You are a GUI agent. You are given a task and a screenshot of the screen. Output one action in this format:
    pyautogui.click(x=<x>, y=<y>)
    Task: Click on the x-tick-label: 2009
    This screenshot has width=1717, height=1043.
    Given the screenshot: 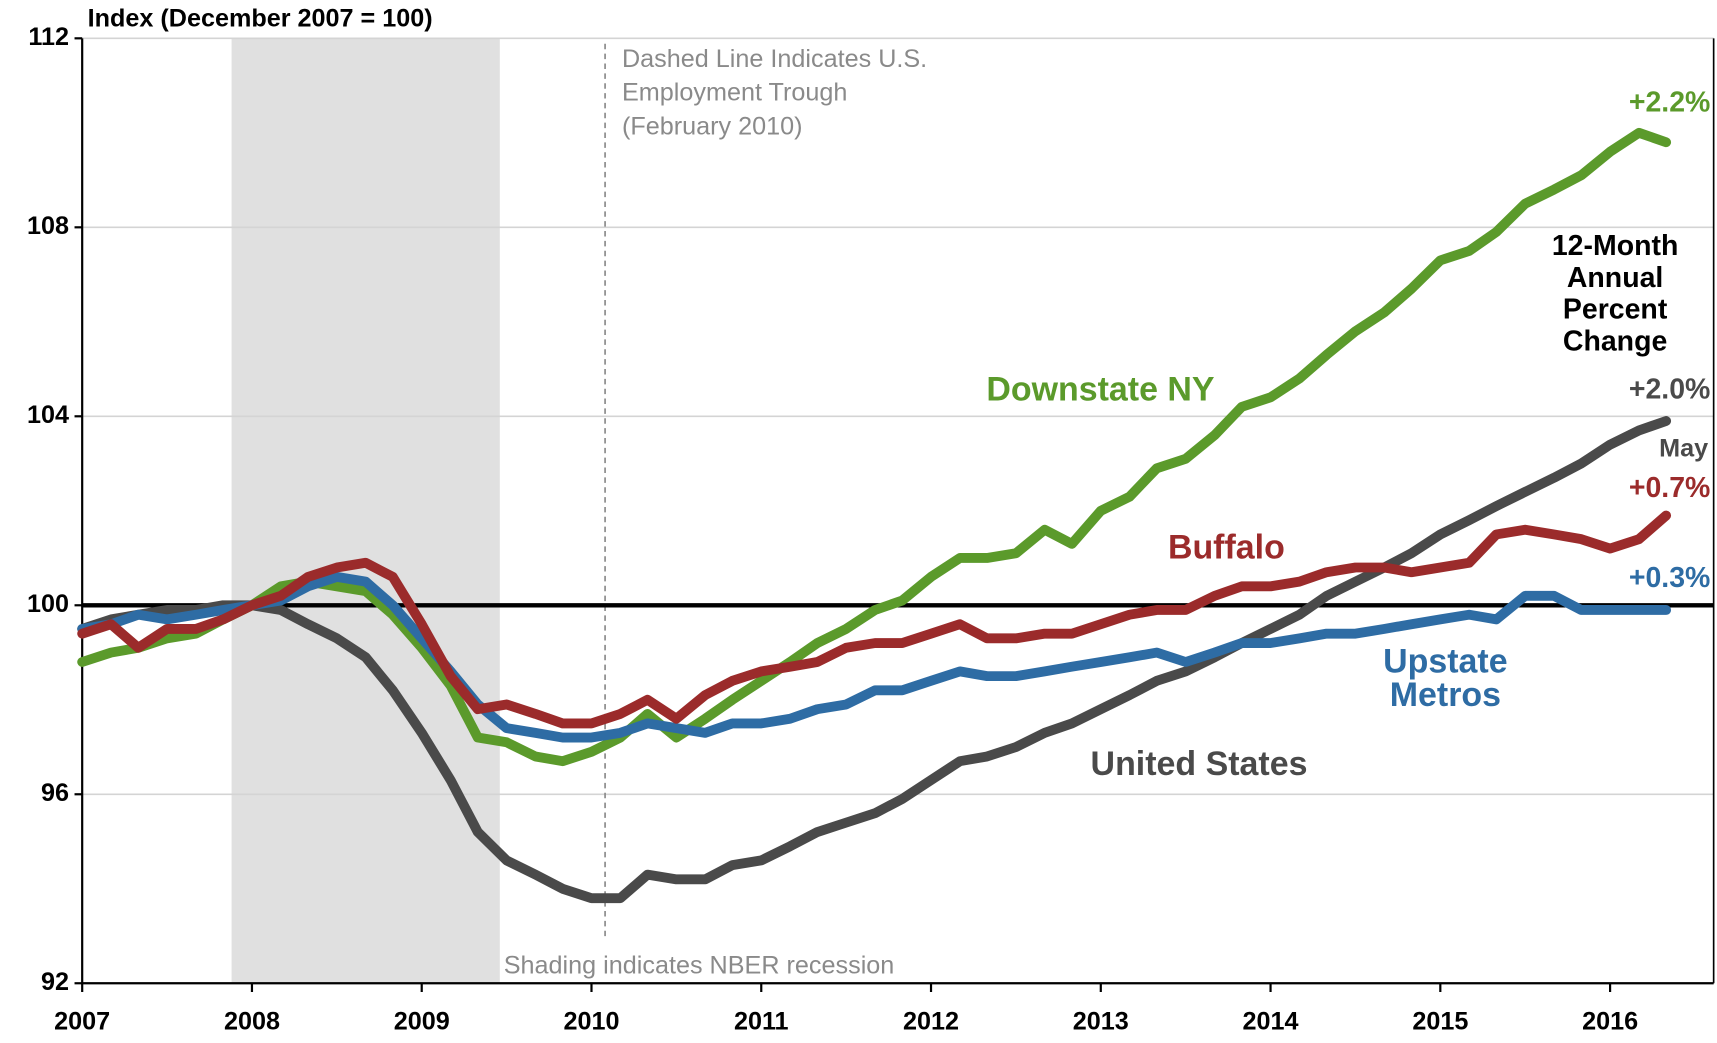 What is the action you would take?
    pyautogui.click(x=422, y=1021)
    